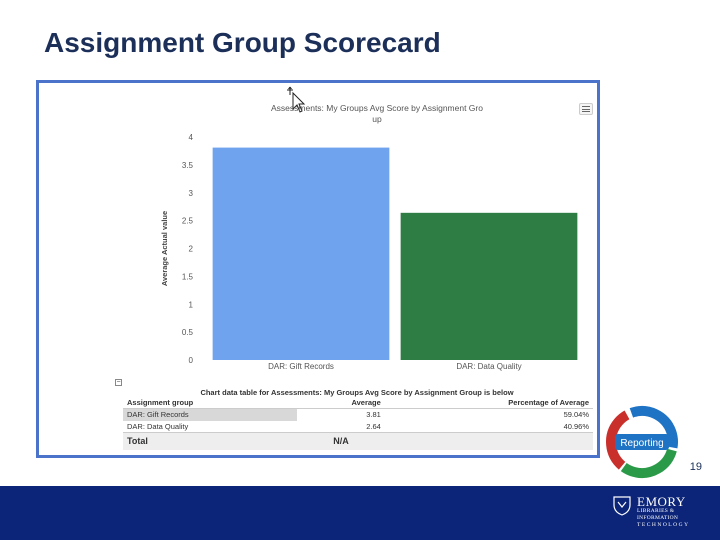 Image resolution: width=720 pixels, height=540 pixels. Describe the element at coordinates (296, 99) in the screenshot. I see `move-cursor-icon` at that location.